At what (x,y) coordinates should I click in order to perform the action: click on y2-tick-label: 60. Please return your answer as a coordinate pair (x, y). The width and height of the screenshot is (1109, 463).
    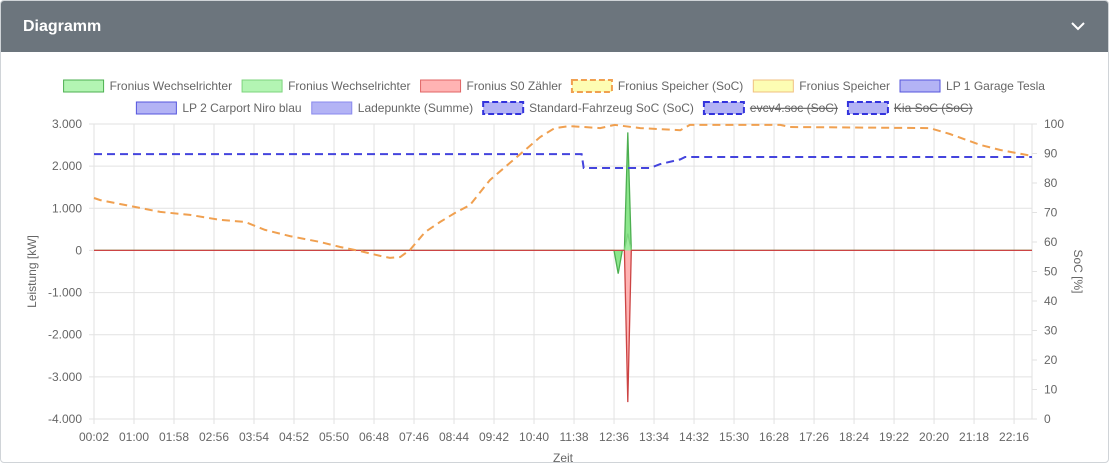
    Looking at the image, I should click on (1051, 242).